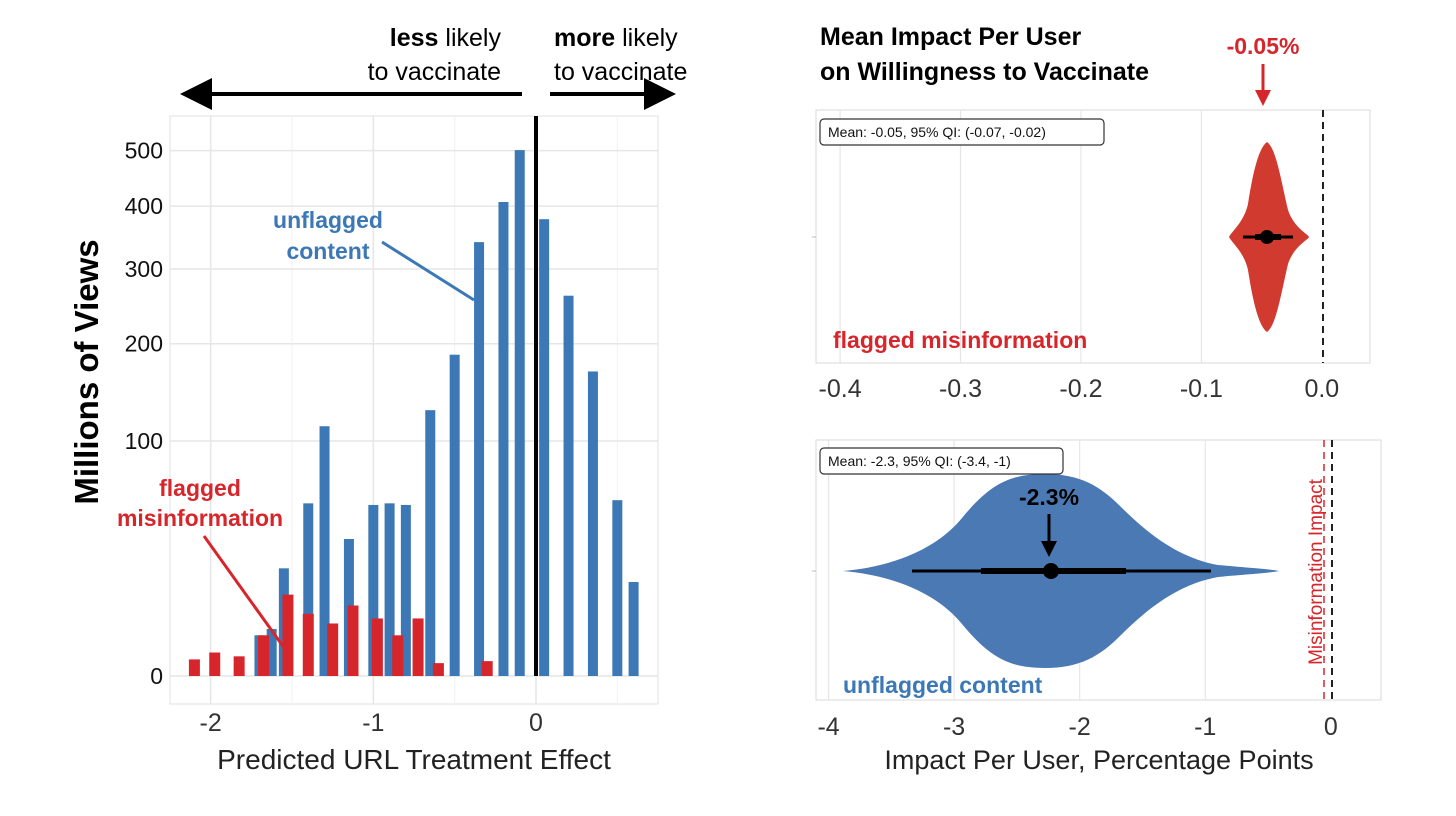 Image resolution: width=1456 pixels, height=816 pixels. I want to click on unflagged-annotation-line2: content, so click(327, 251).